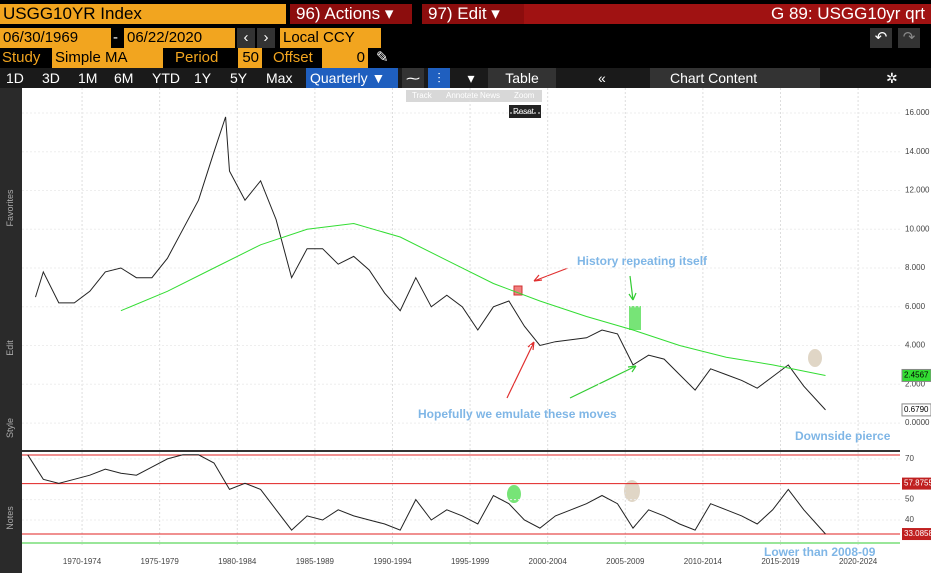  I want to click on x-tick-label: 1975-1979, so click(160, 561).